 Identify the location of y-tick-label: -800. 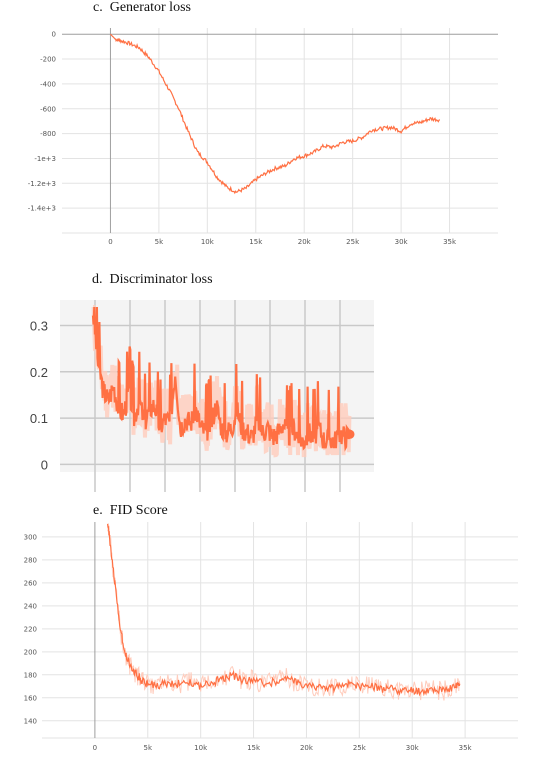
(48, 134).